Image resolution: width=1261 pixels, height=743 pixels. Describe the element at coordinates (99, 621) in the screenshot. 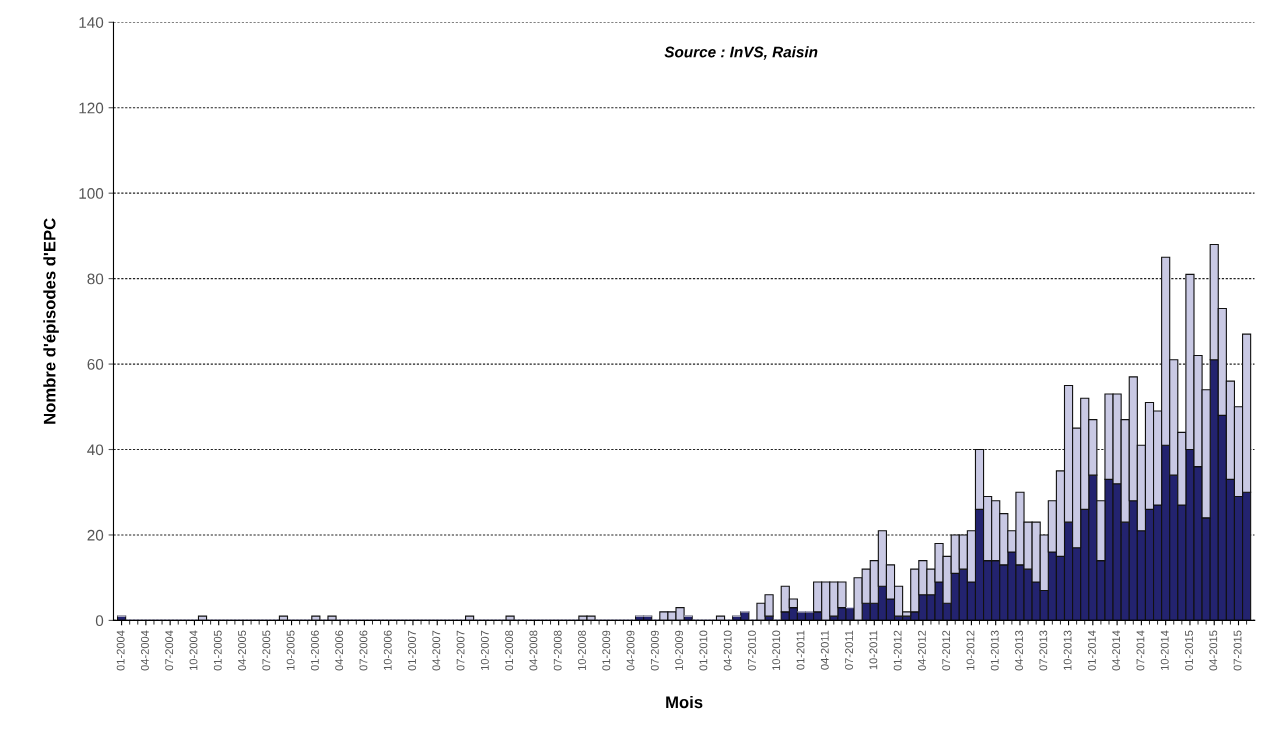

I see `y-tick-label: 0` at that location.